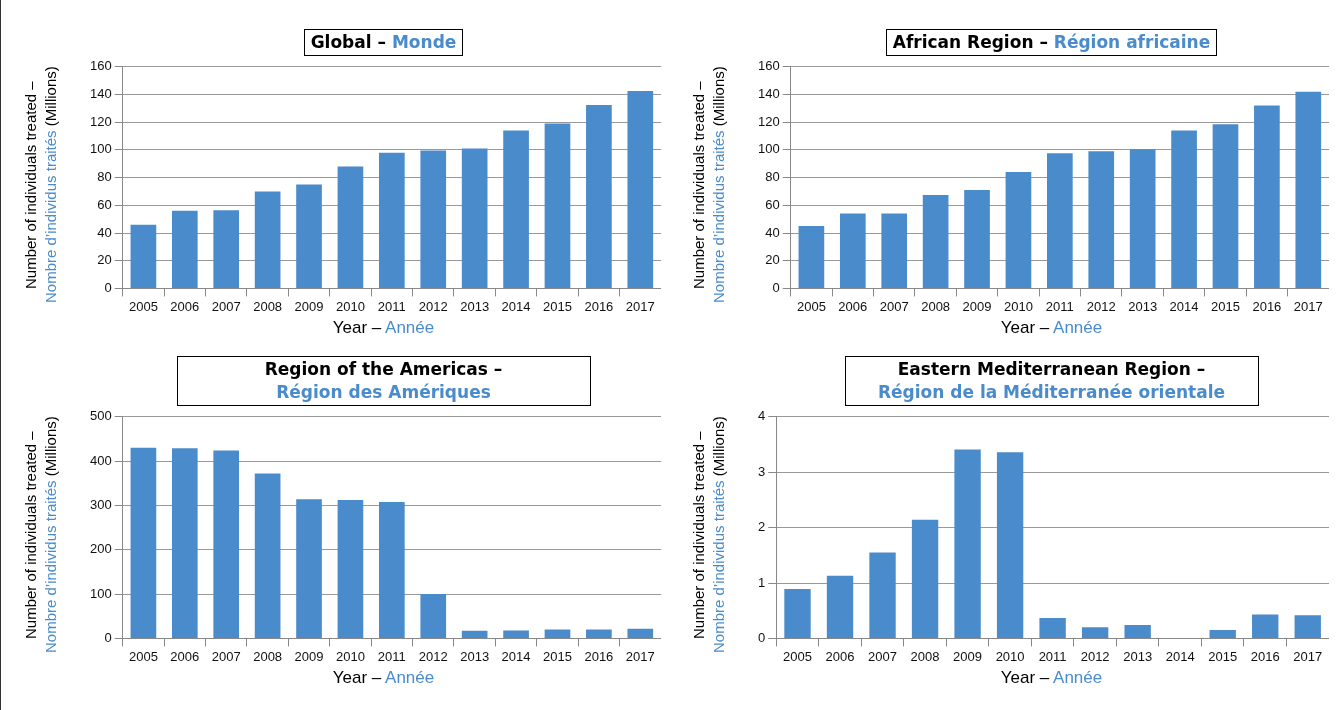 The image size is (1341, 710). What do you see at coordinates (762, 582) in the screenshot?
I see `y-tick-label: 1` at bounding box center [762, 582].